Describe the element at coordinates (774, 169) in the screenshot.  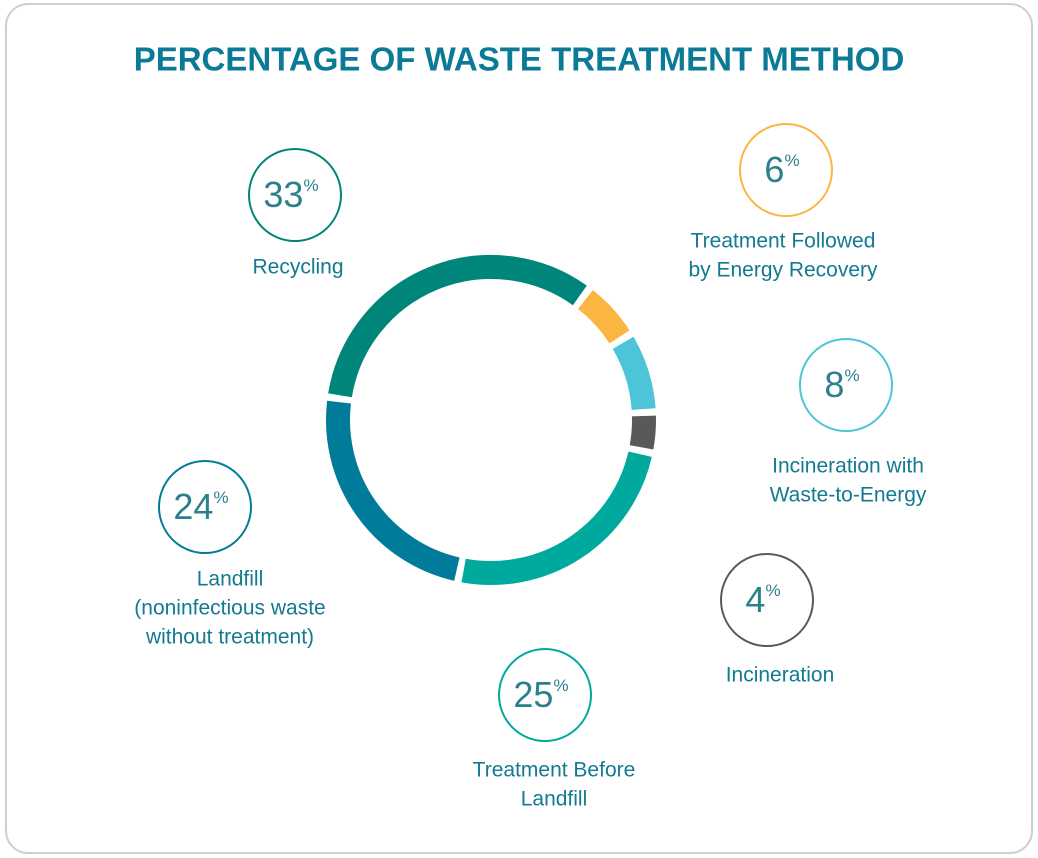
I see `value-number: 6` at that location.